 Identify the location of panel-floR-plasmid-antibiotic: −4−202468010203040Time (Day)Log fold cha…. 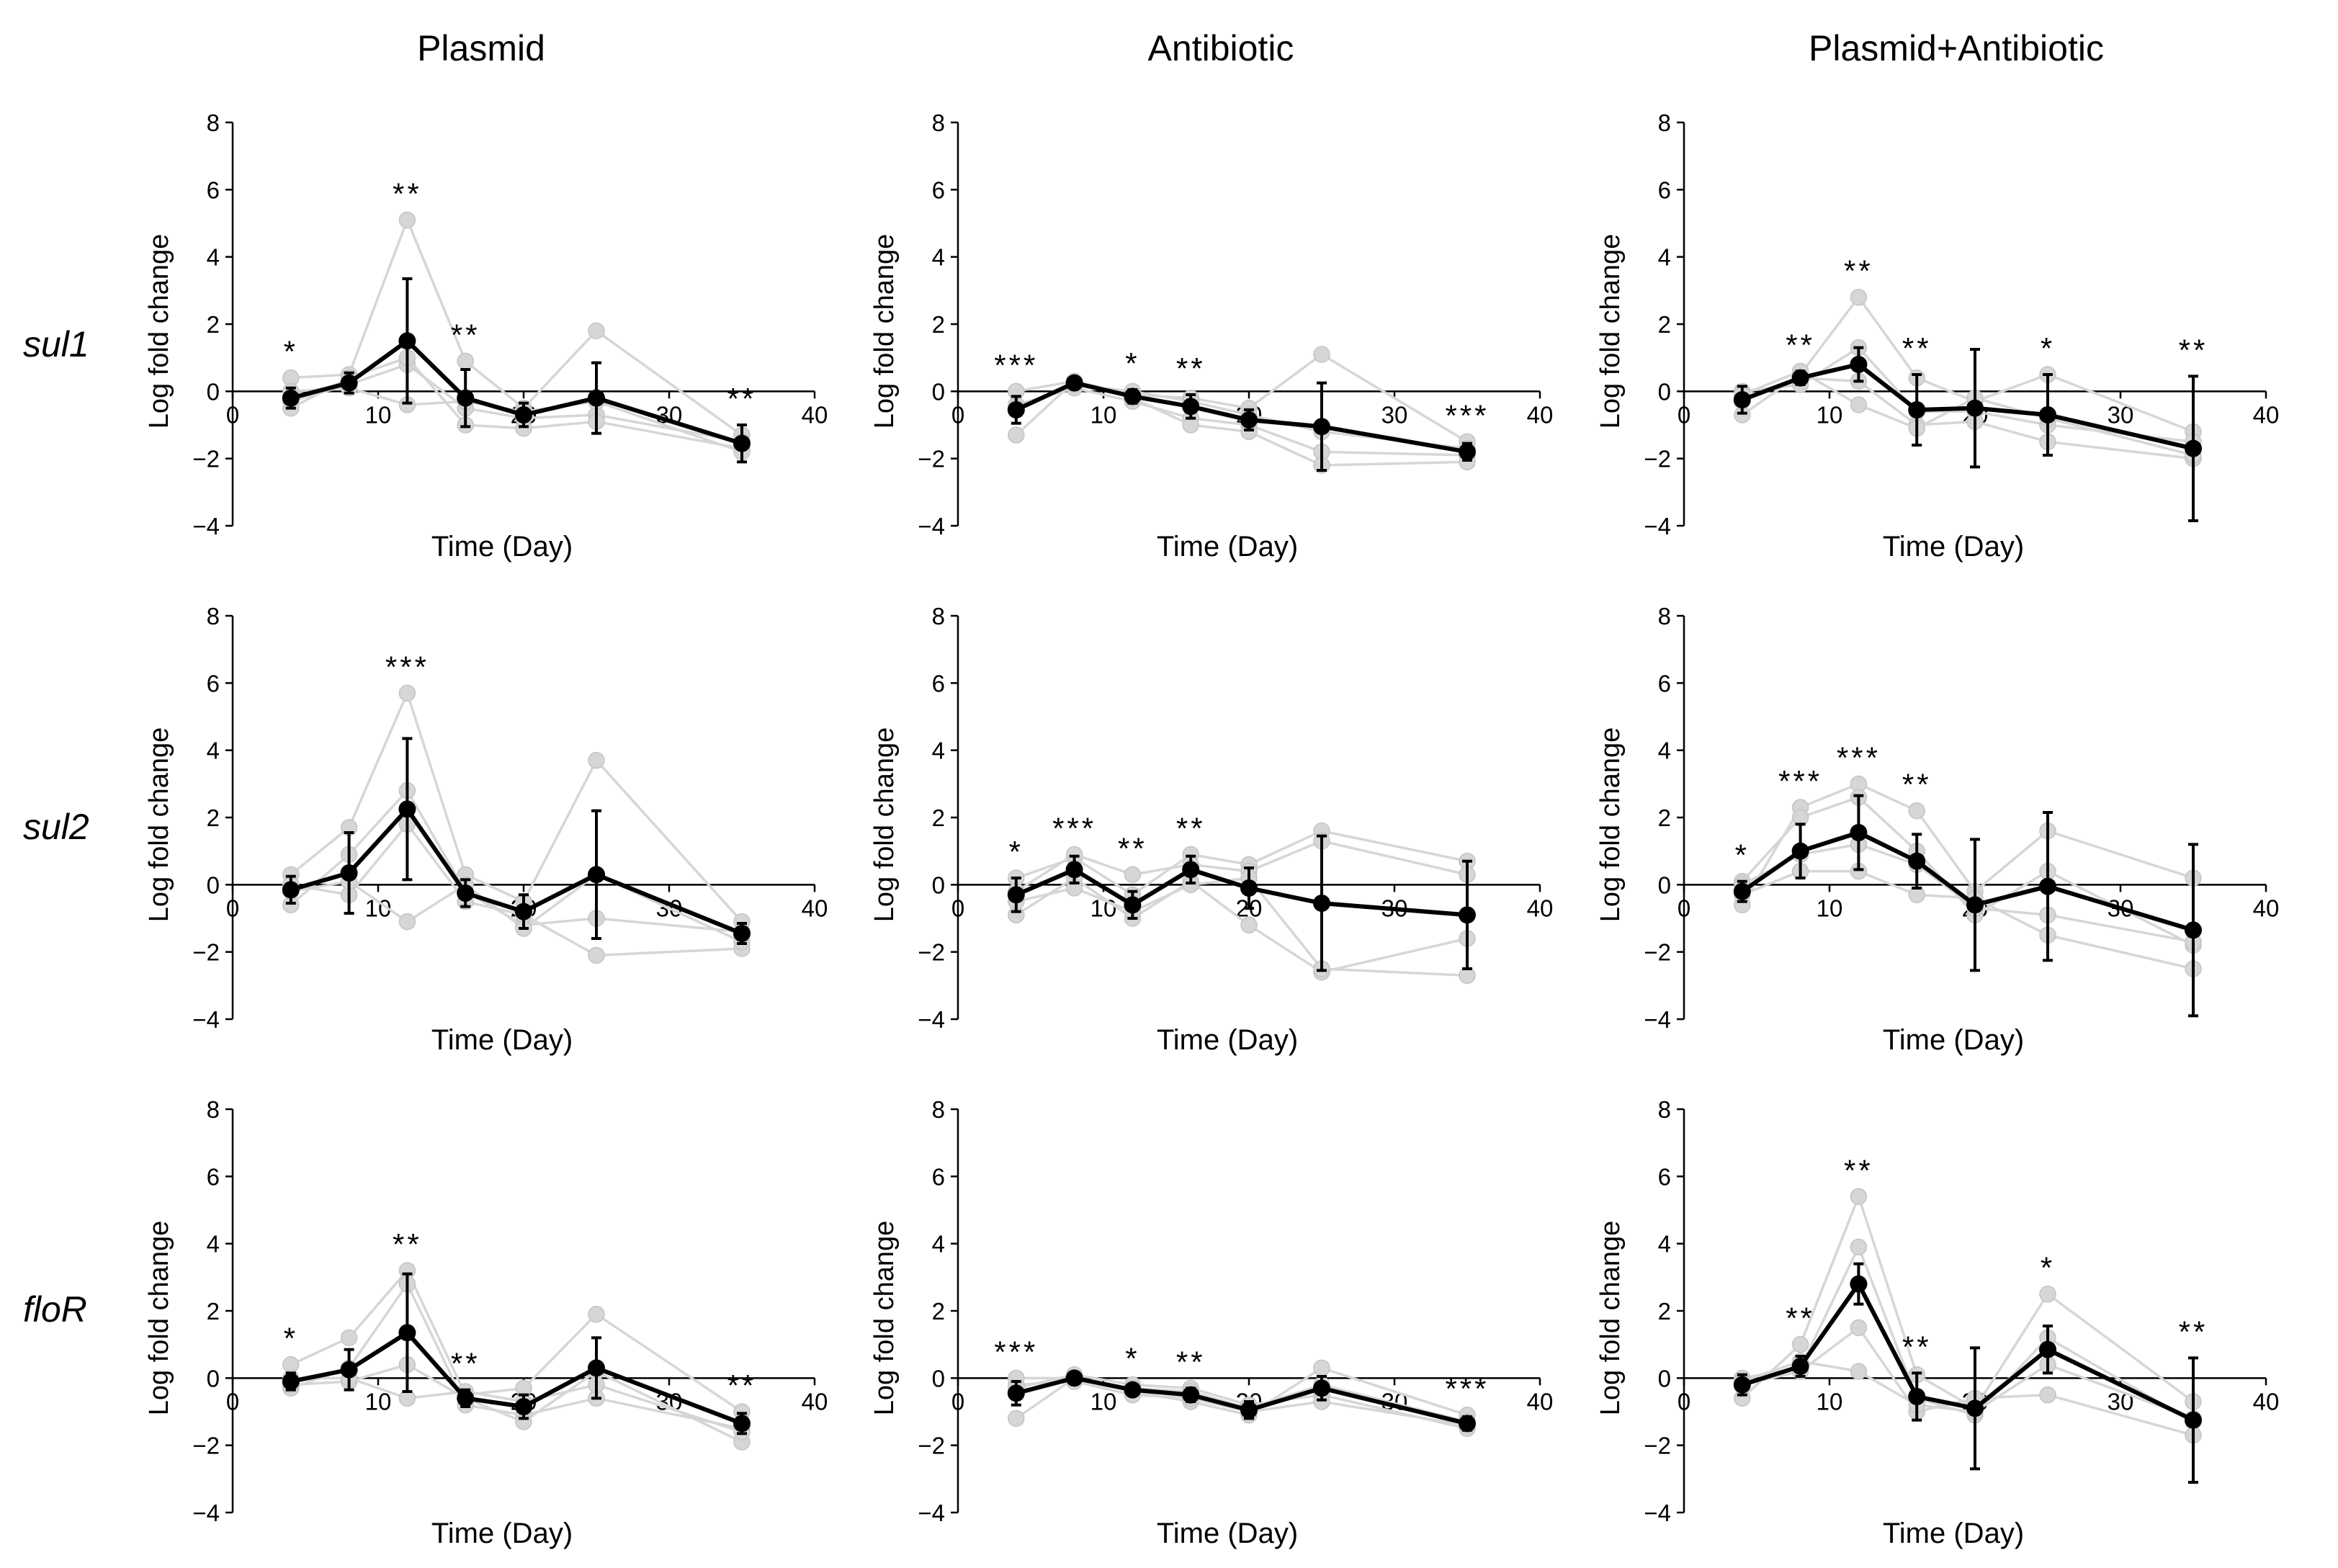
(1937, 1322).